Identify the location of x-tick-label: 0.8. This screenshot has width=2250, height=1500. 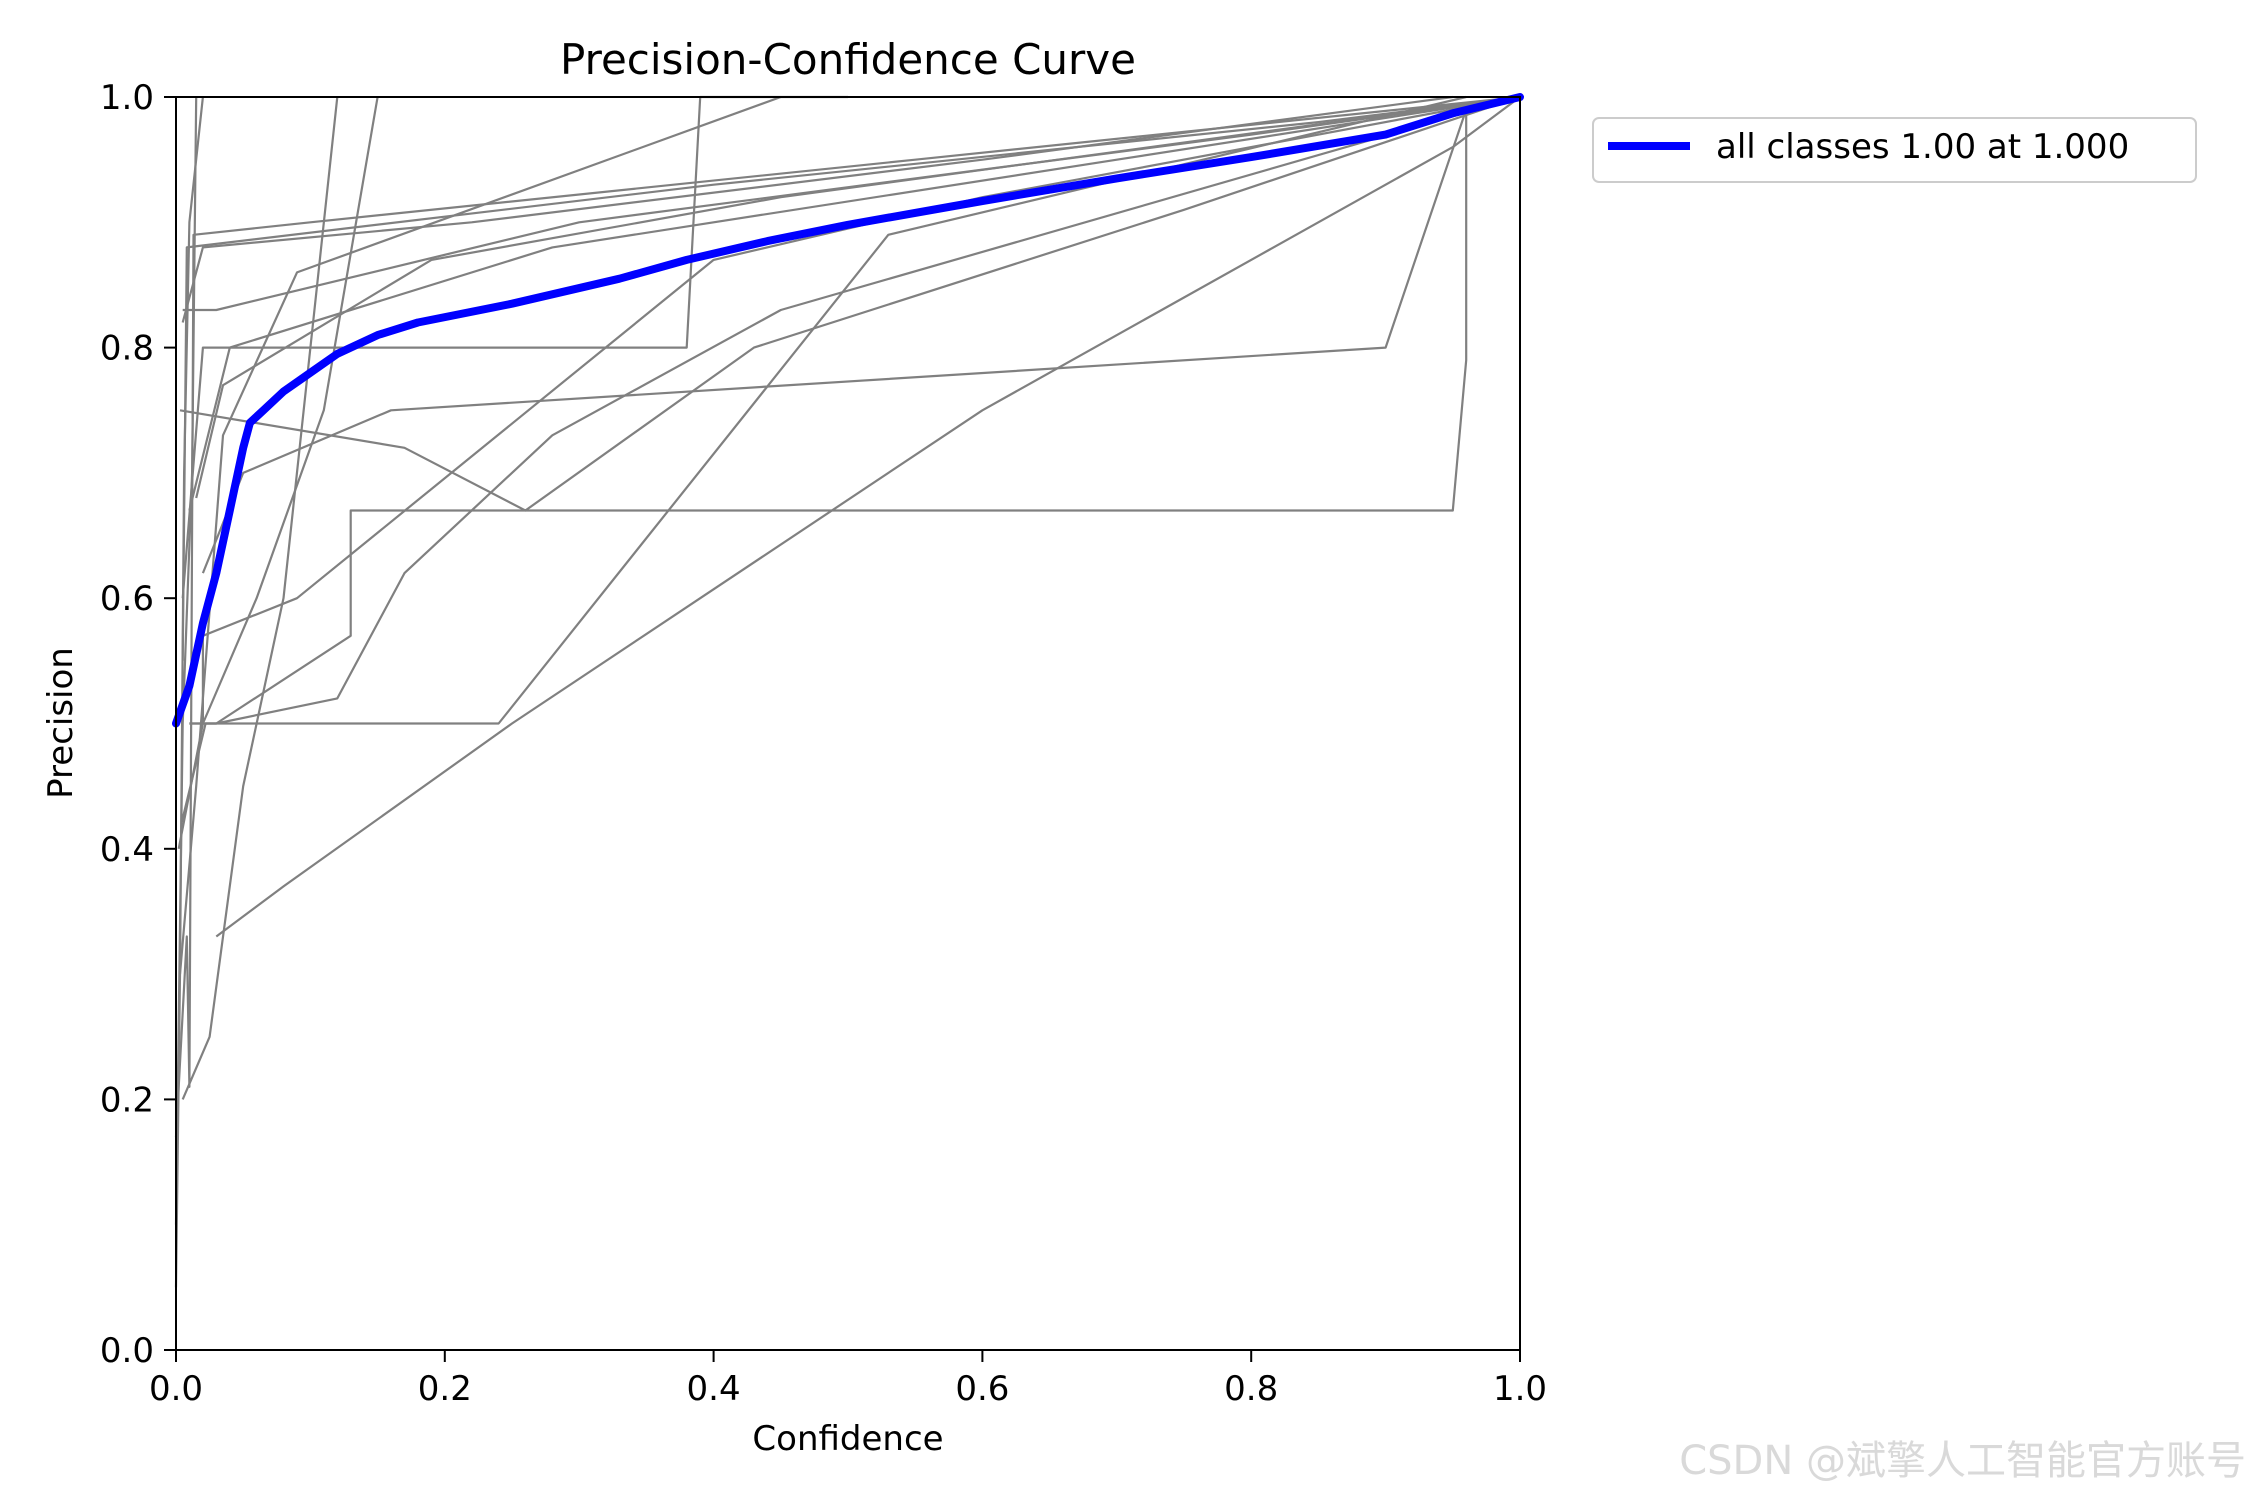
(1251, 1389).